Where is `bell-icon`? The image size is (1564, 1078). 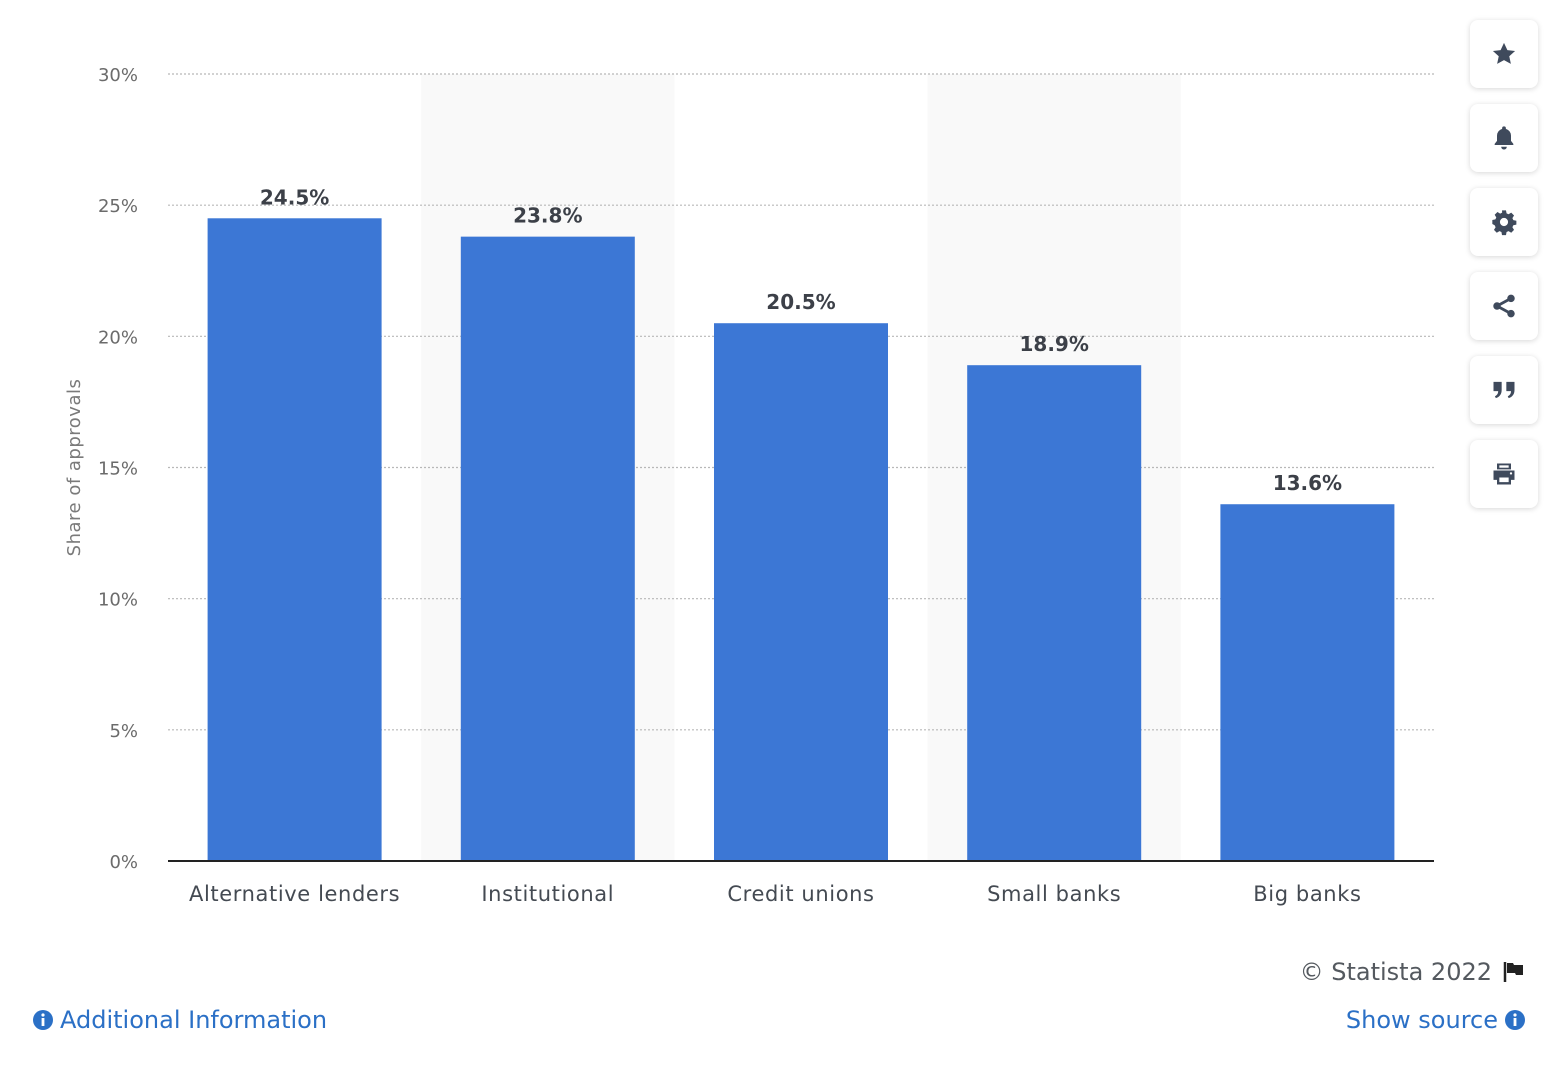 bell-icon is located at coordinates (1504, 138).